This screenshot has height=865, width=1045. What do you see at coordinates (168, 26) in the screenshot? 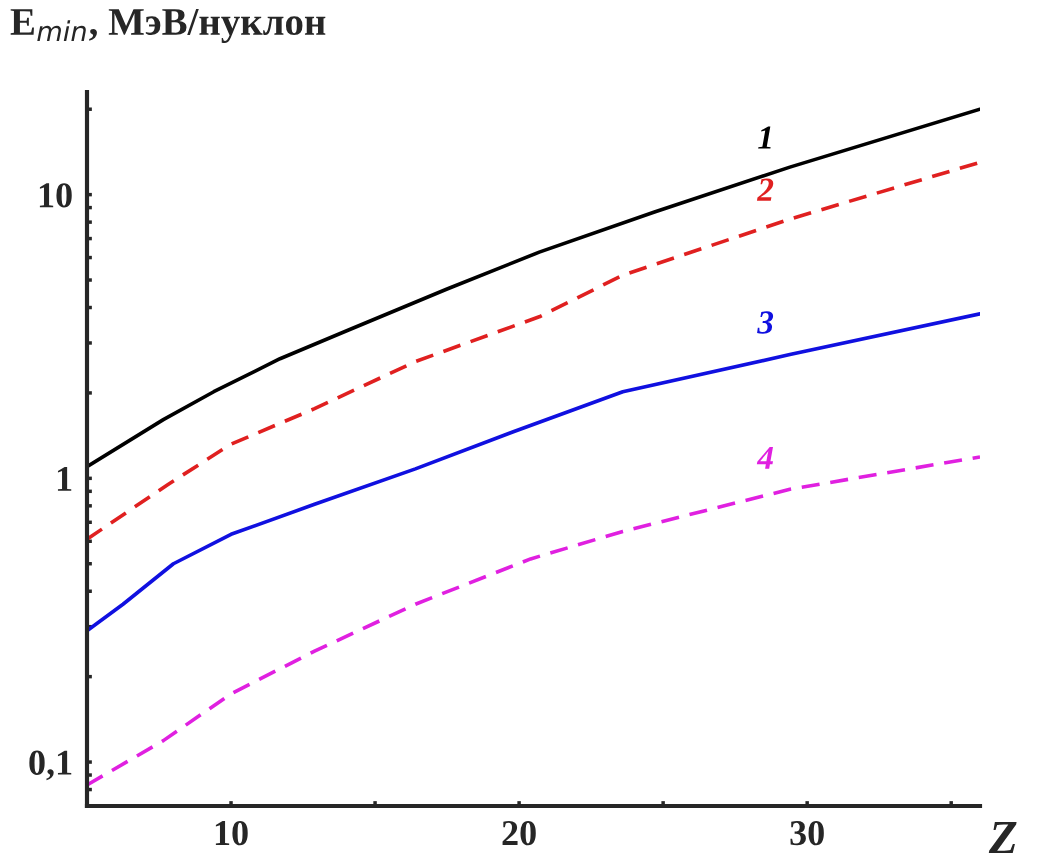
I see `y-axis-title: E$_{min}$, МэВ/нуклон` at bounding box center [168, 26].